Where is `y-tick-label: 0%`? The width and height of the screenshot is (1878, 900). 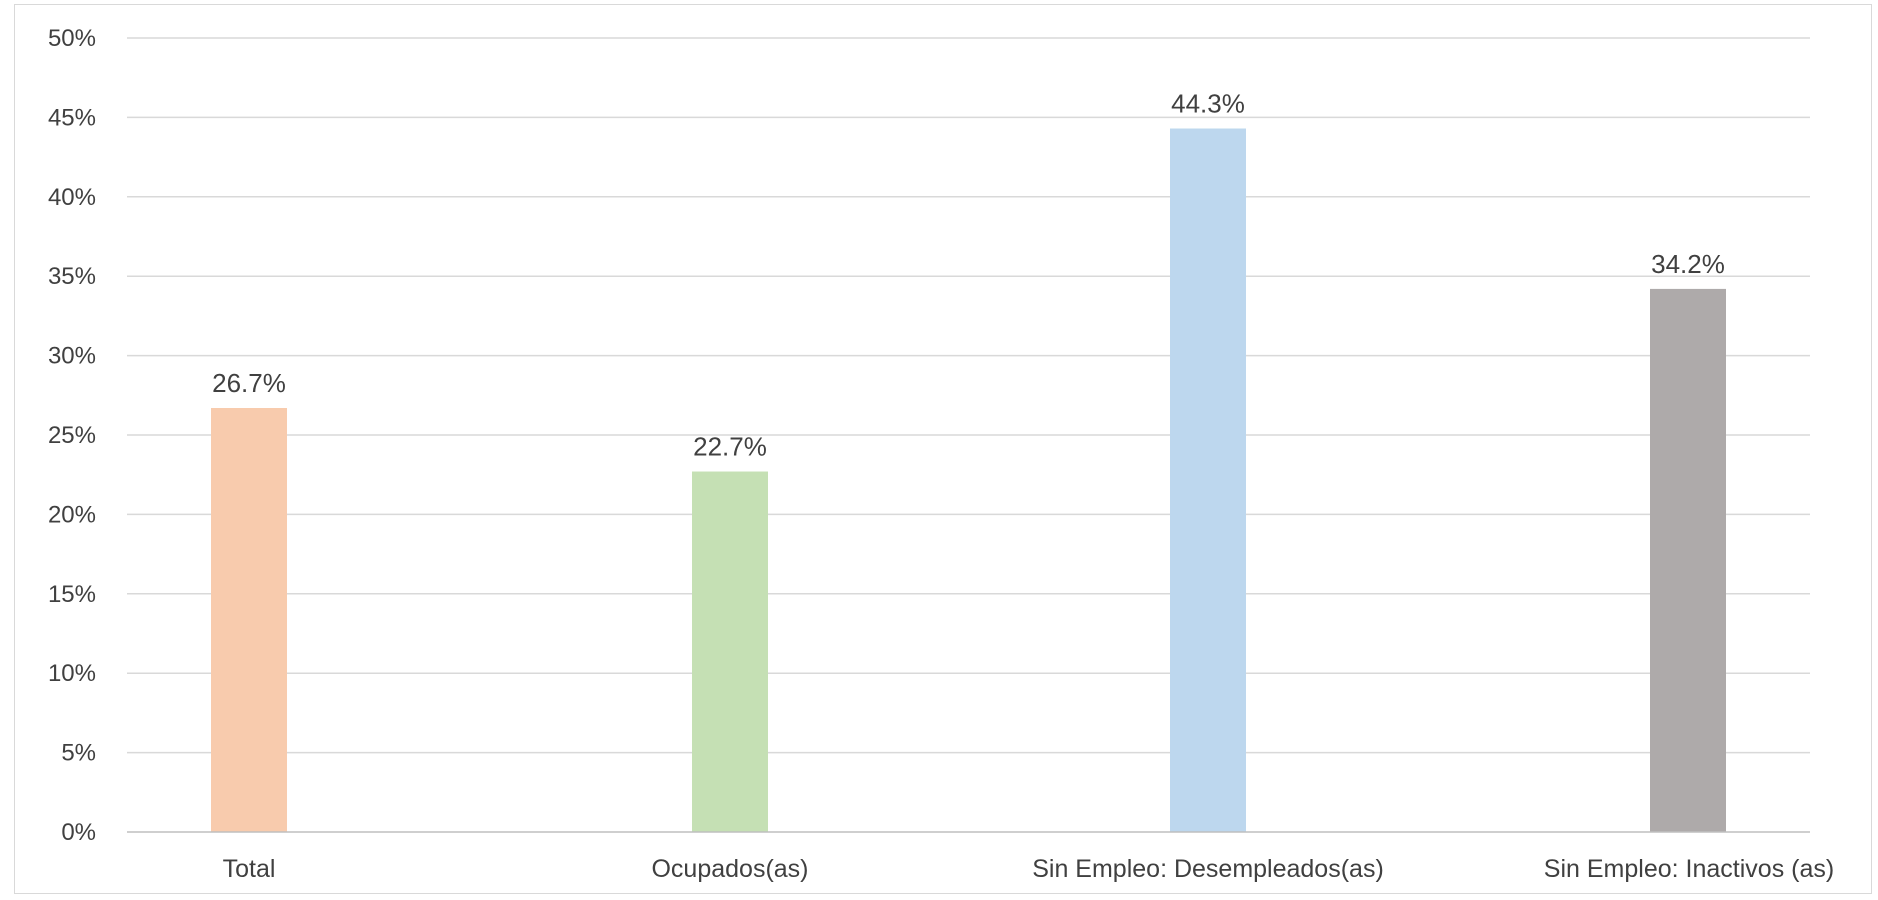
y-tick-label: 0% is located at coordinates (78, 832).